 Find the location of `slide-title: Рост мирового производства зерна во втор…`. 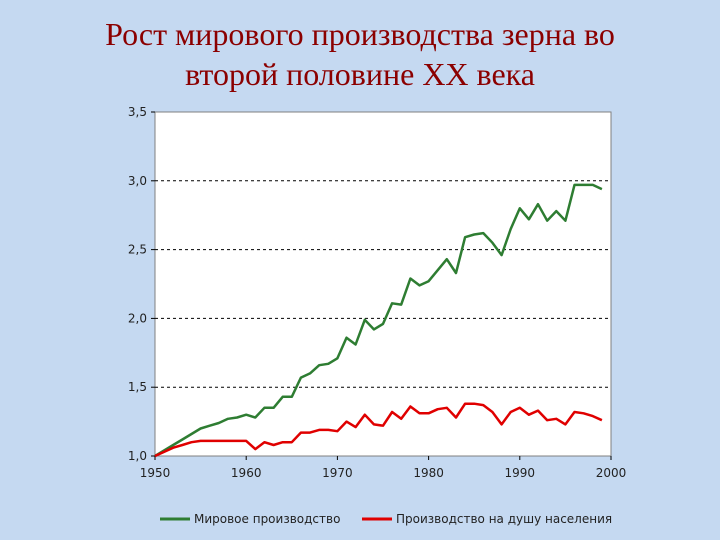

slide-title: Рост мирового производства зерна во втор… is located at coordinates (360, 54).